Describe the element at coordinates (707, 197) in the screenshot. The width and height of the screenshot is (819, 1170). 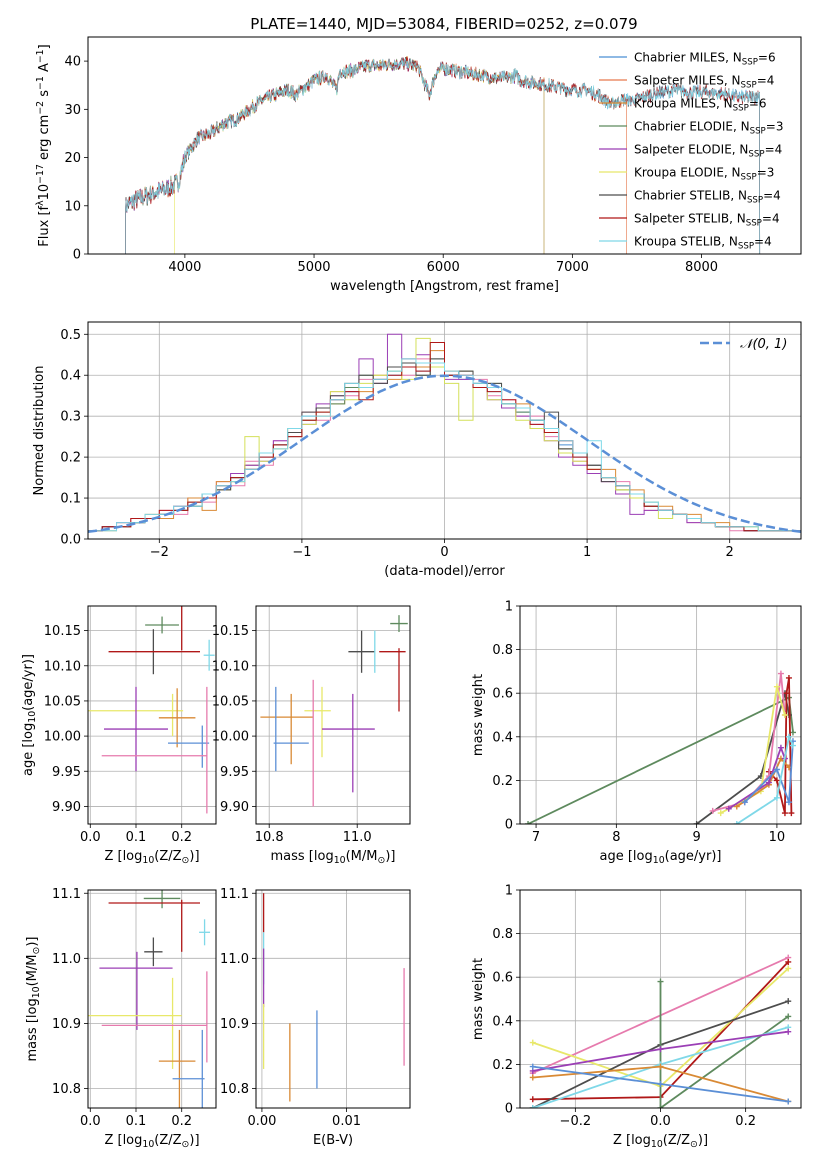
I see `legend-label: Chabrier STELIB, NSSP=4` at that location.